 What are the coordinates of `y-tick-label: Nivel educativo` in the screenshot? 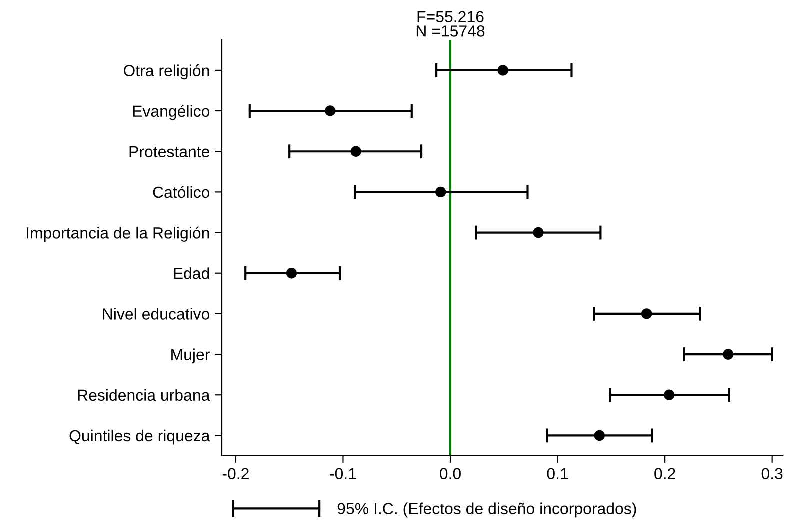 It's located at (156, 314).